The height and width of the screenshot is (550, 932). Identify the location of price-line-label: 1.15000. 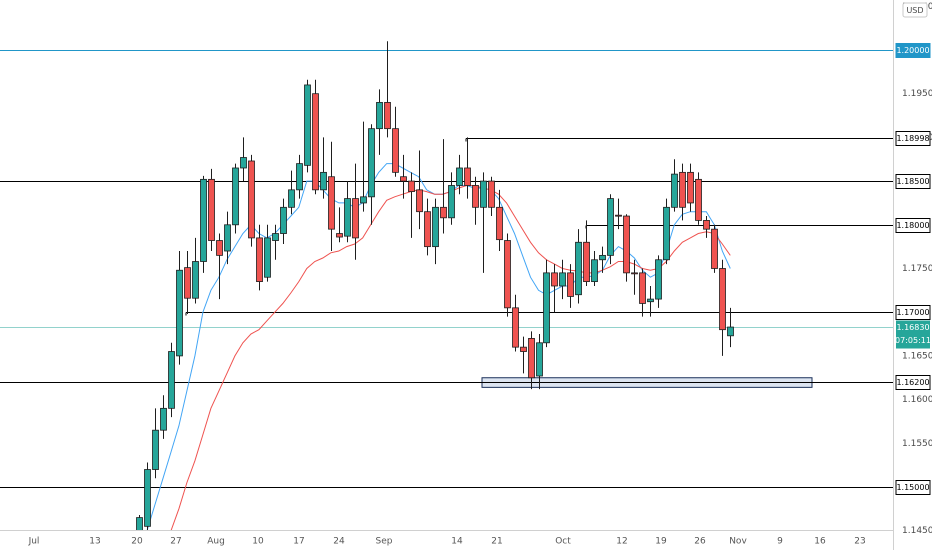
(912, 487).